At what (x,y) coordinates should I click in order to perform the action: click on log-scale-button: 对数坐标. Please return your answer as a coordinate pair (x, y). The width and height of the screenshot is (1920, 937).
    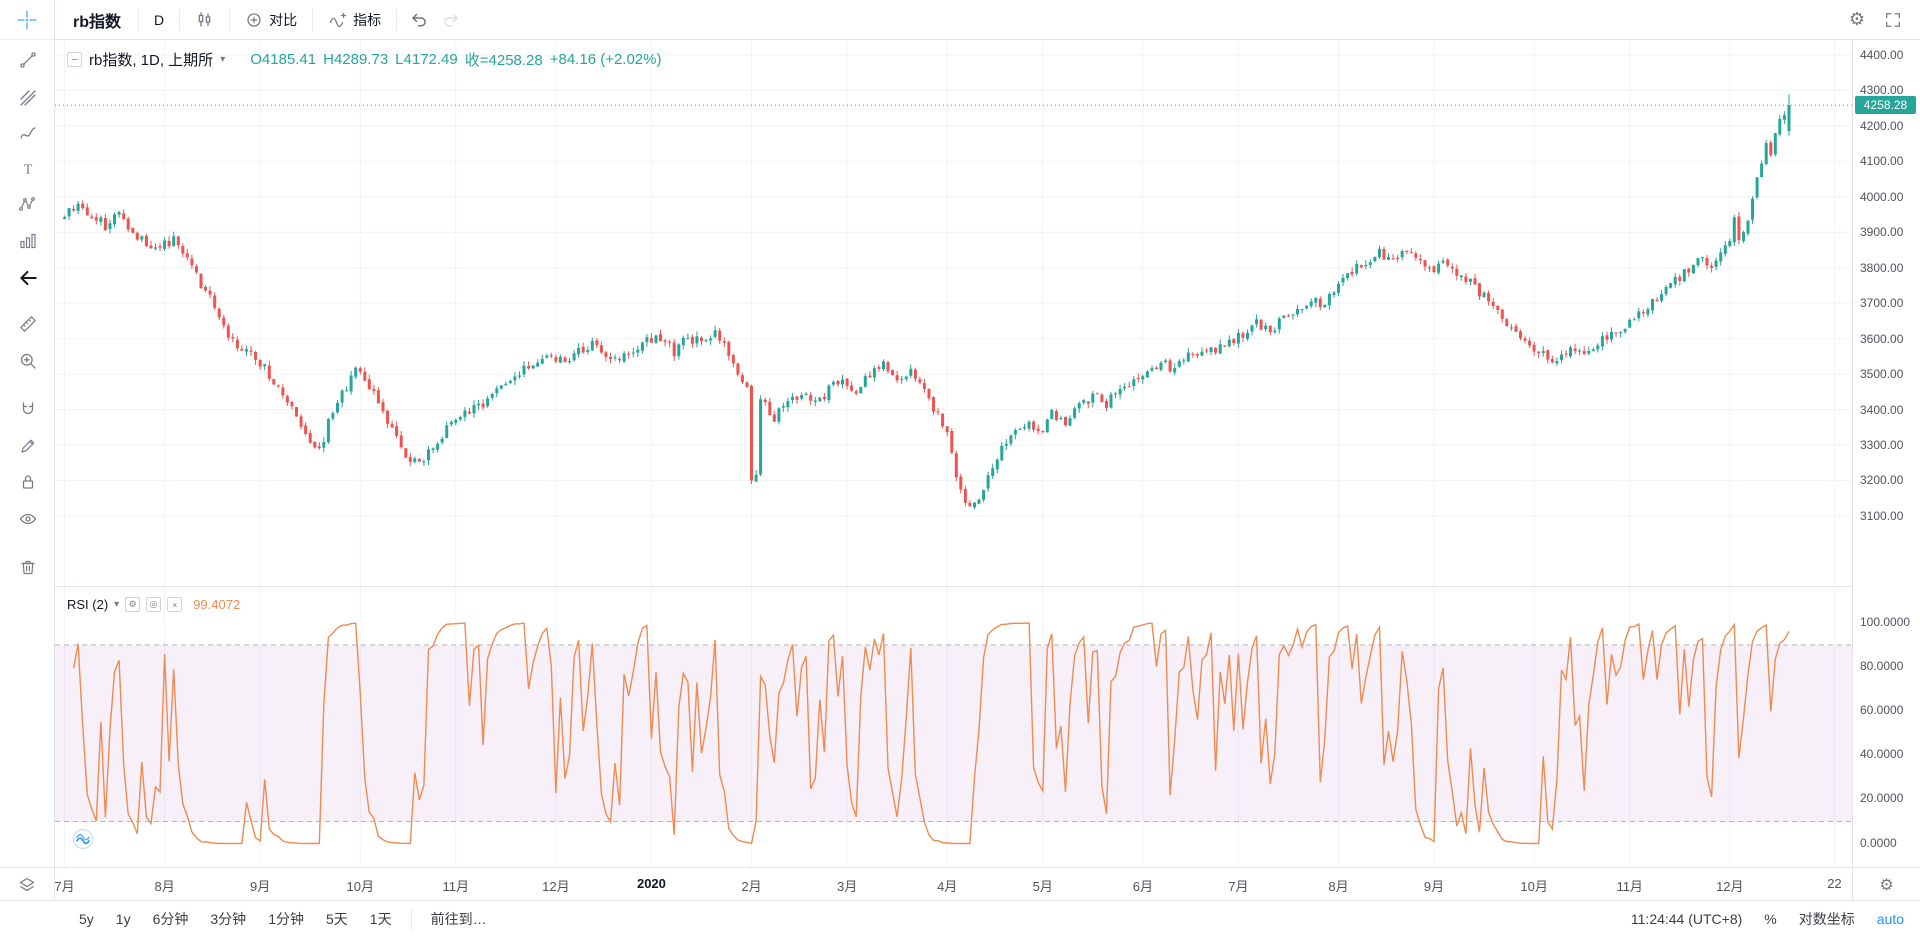
    Looking at the image, I should click on (1826, 919).